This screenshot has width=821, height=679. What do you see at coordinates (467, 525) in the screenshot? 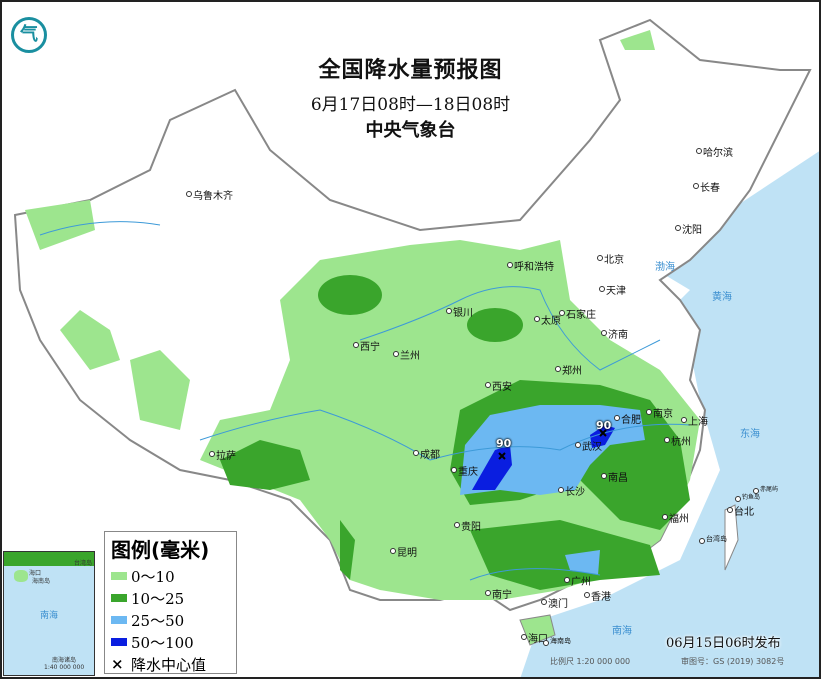
I see `city-label: 贵阳` at bounding box center [467, 525].